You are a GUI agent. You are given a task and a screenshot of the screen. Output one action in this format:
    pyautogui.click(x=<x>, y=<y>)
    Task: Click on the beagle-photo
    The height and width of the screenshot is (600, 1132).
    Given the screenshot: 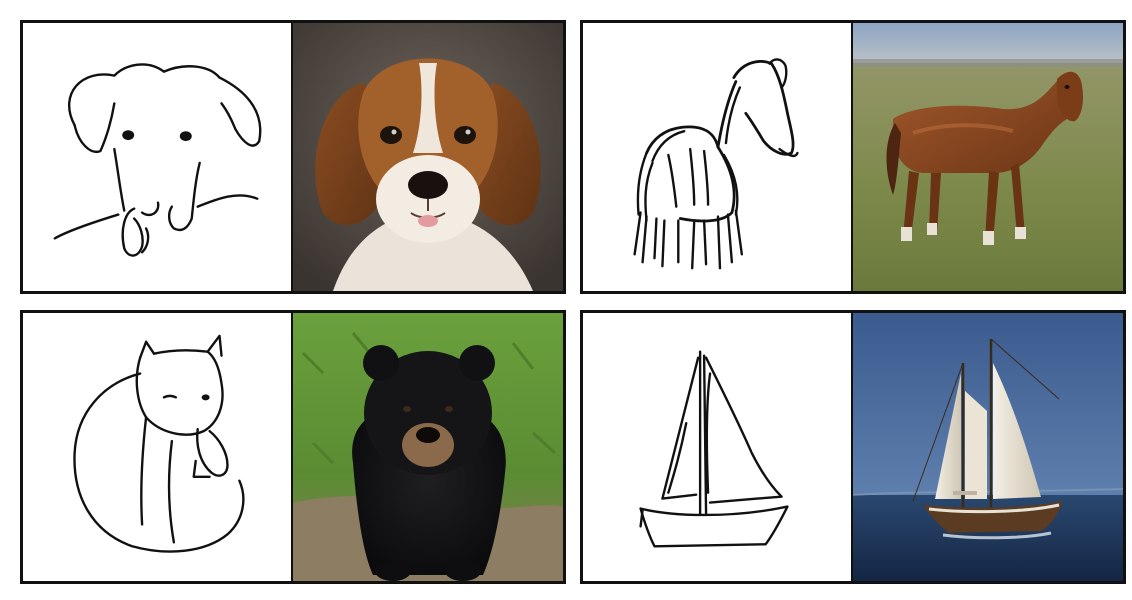 What is the action you would take?
    pyautogui.click(x=428, y=157)
    